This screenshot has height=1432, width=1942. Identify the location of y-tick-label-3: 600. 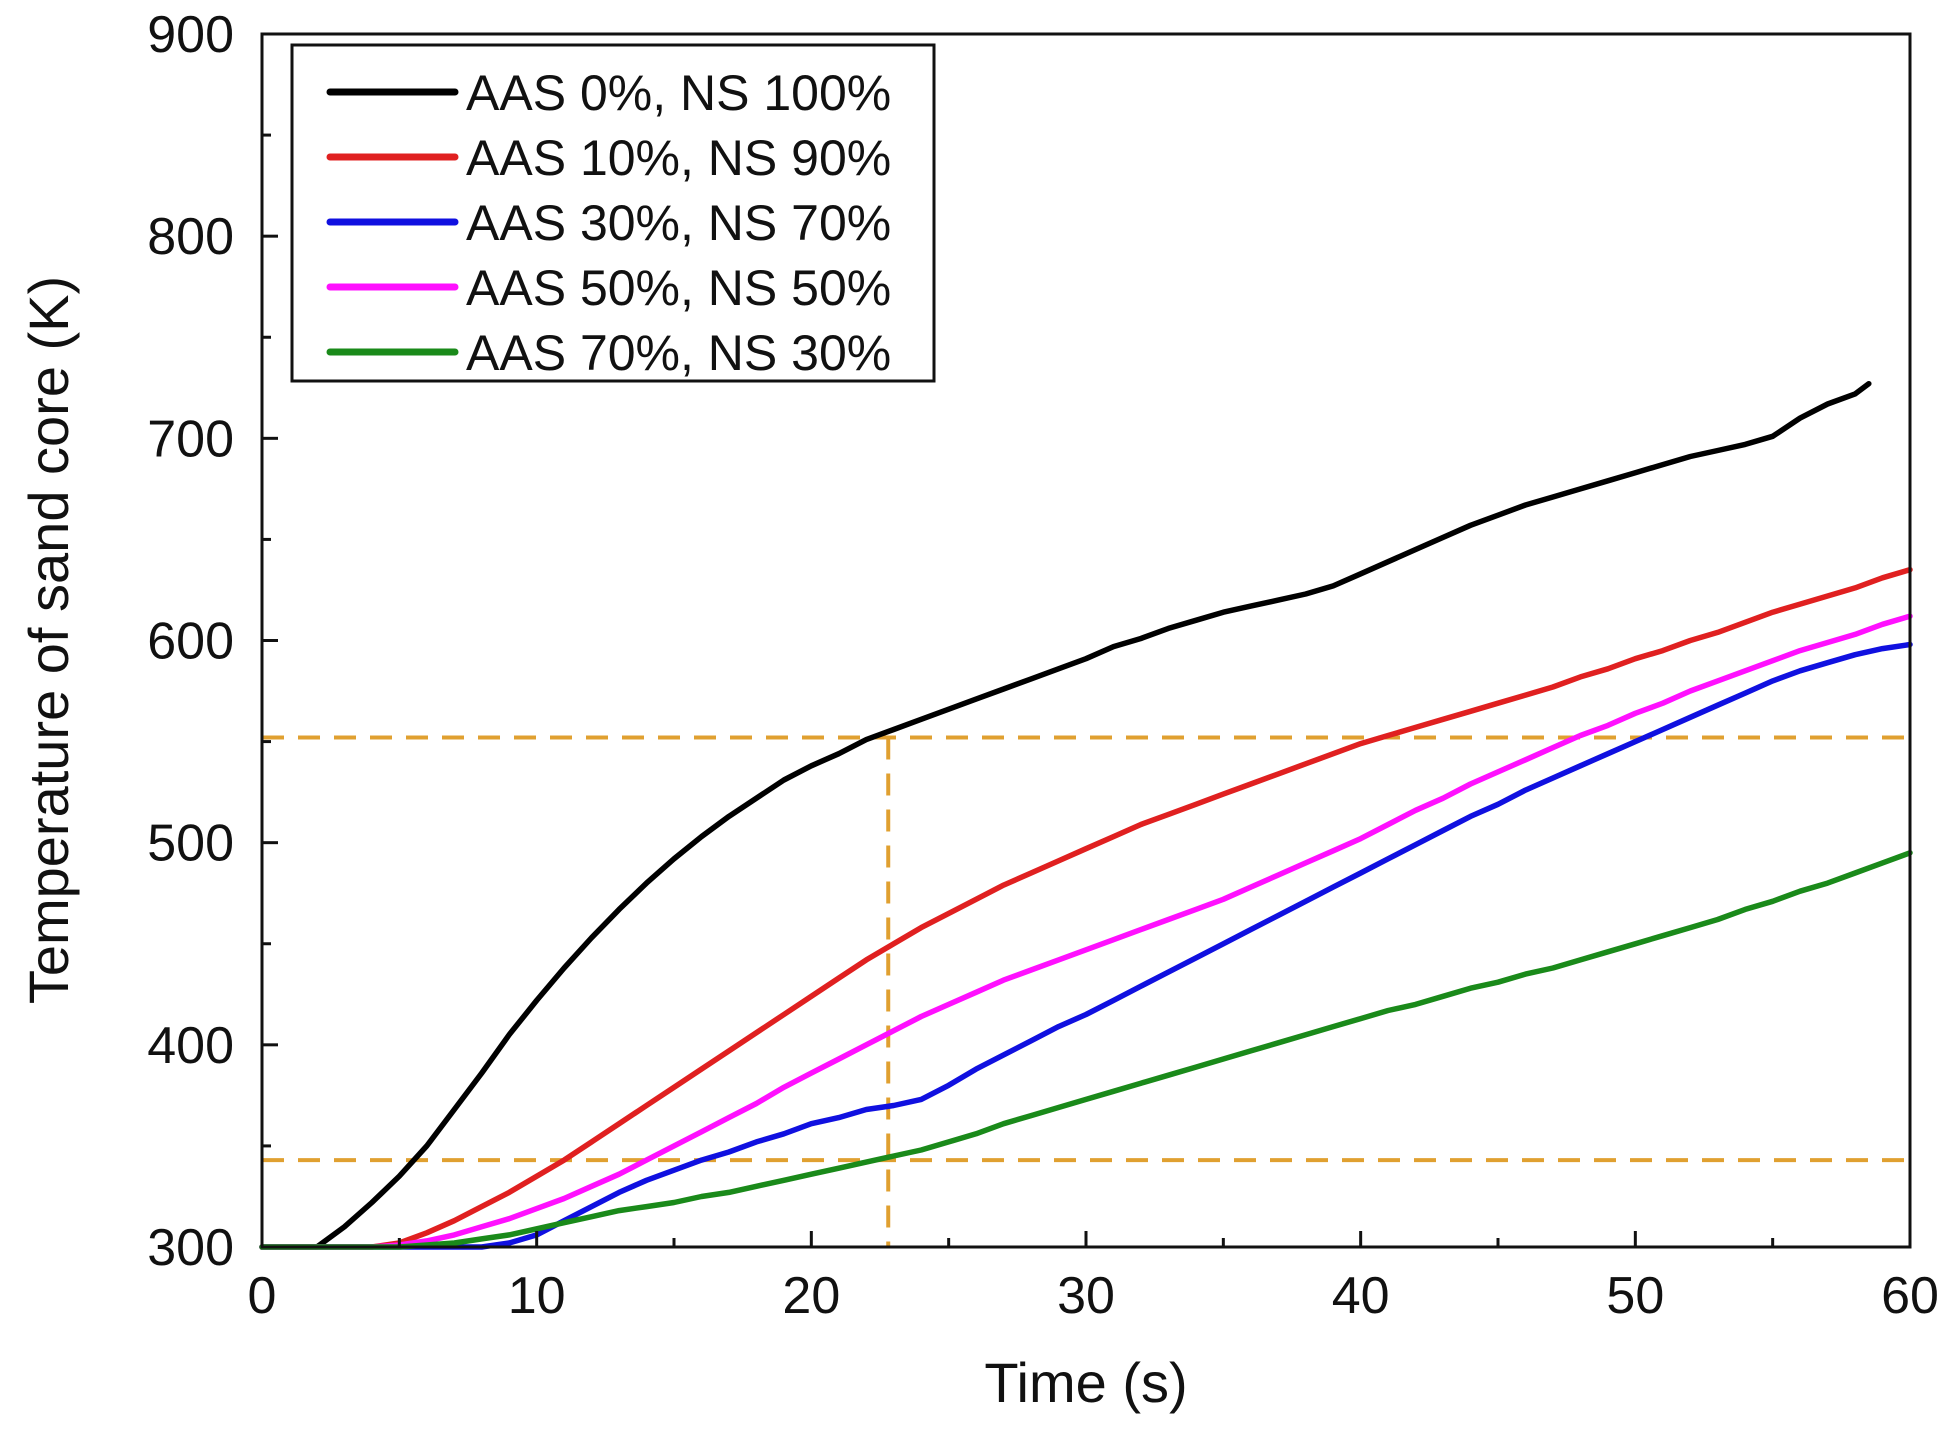
(190, 642).